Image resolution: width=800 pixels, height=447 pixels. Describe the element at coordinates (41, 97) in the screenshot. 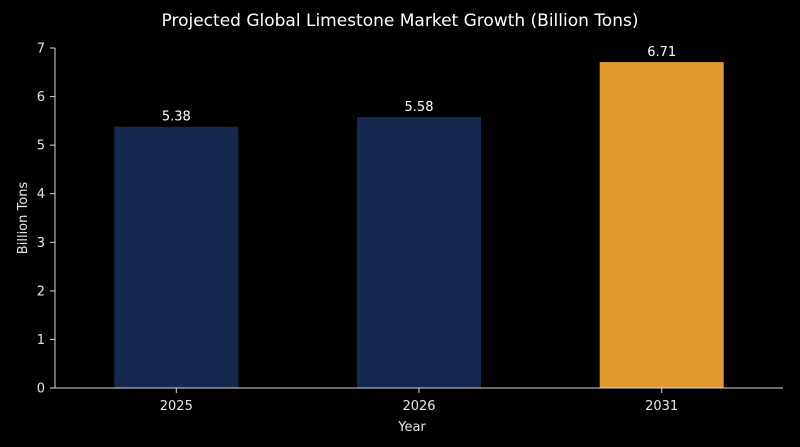

I see `y-tick-label-6: 6` at that location.